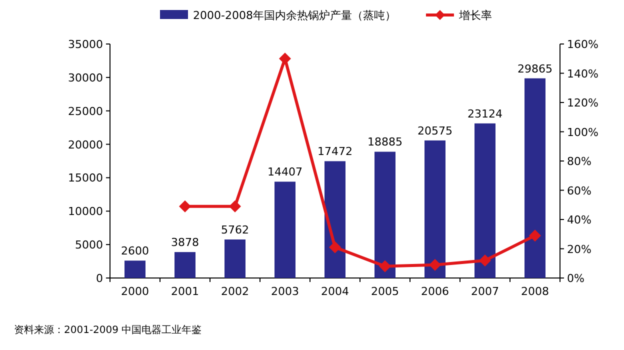 This screenshot has height=350, width=624. I want to click on data-label: 20575, so click(435, 131).